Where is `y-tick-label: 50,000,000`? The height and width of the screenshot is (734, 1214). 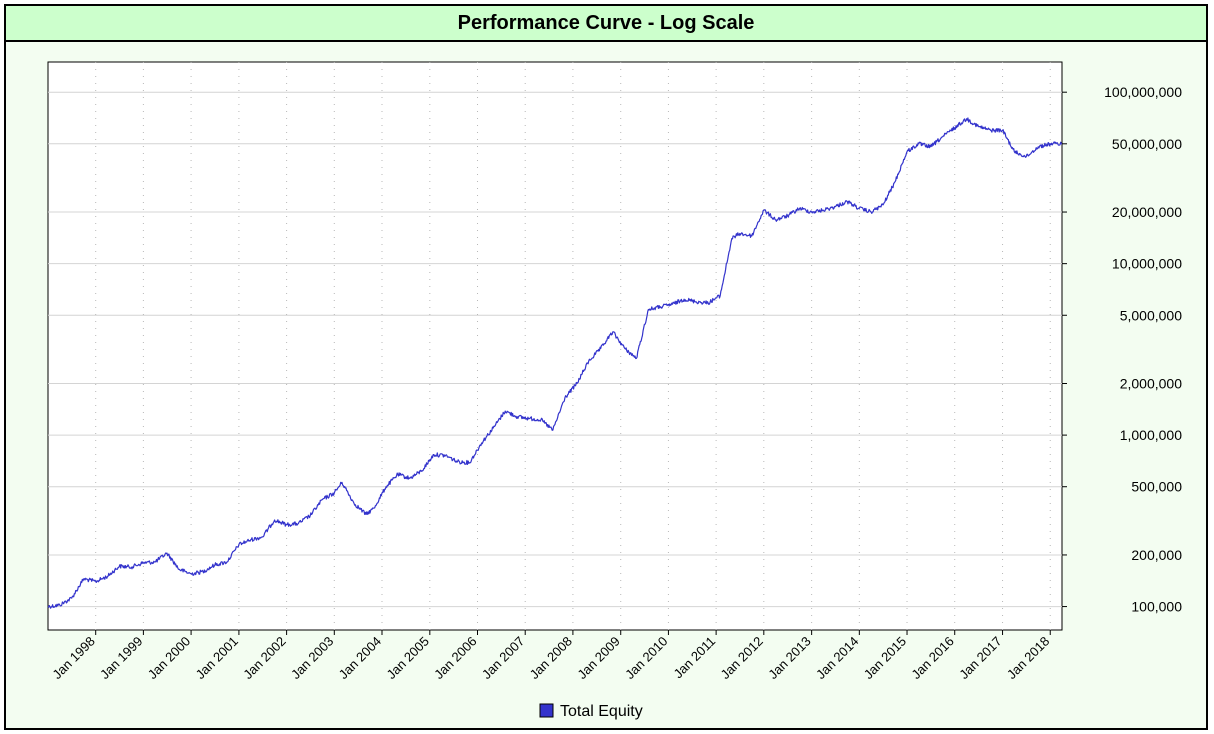
y-tick-label: 50,000,000 is located at coordinates (1147, 144).